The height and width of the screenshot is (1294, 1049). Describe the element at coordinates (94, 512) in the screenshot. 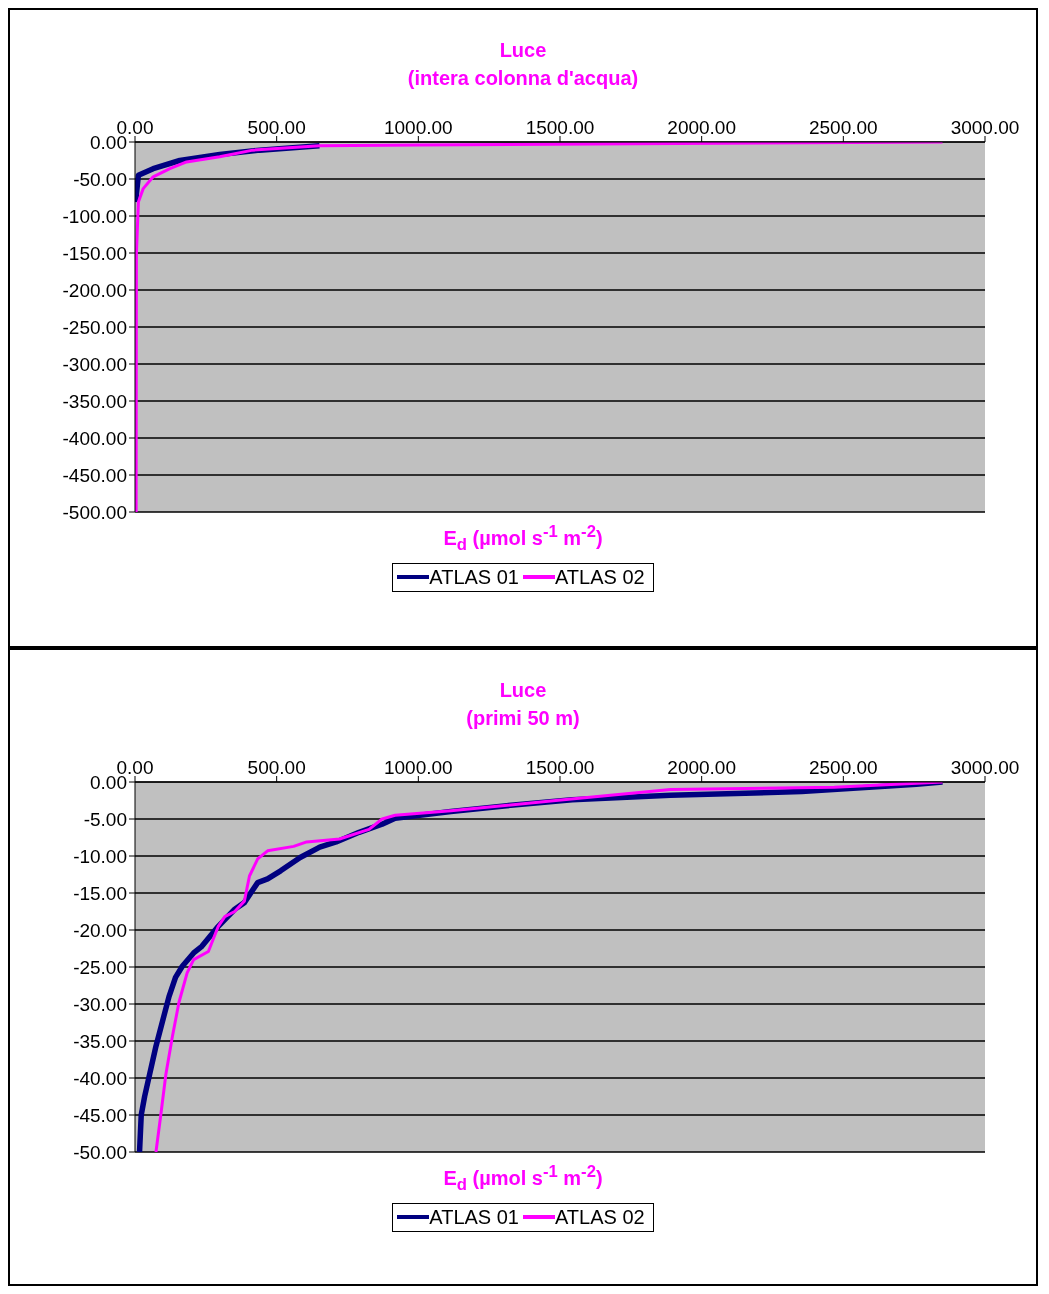

I see `y-tick-label: -500.00` at that location.